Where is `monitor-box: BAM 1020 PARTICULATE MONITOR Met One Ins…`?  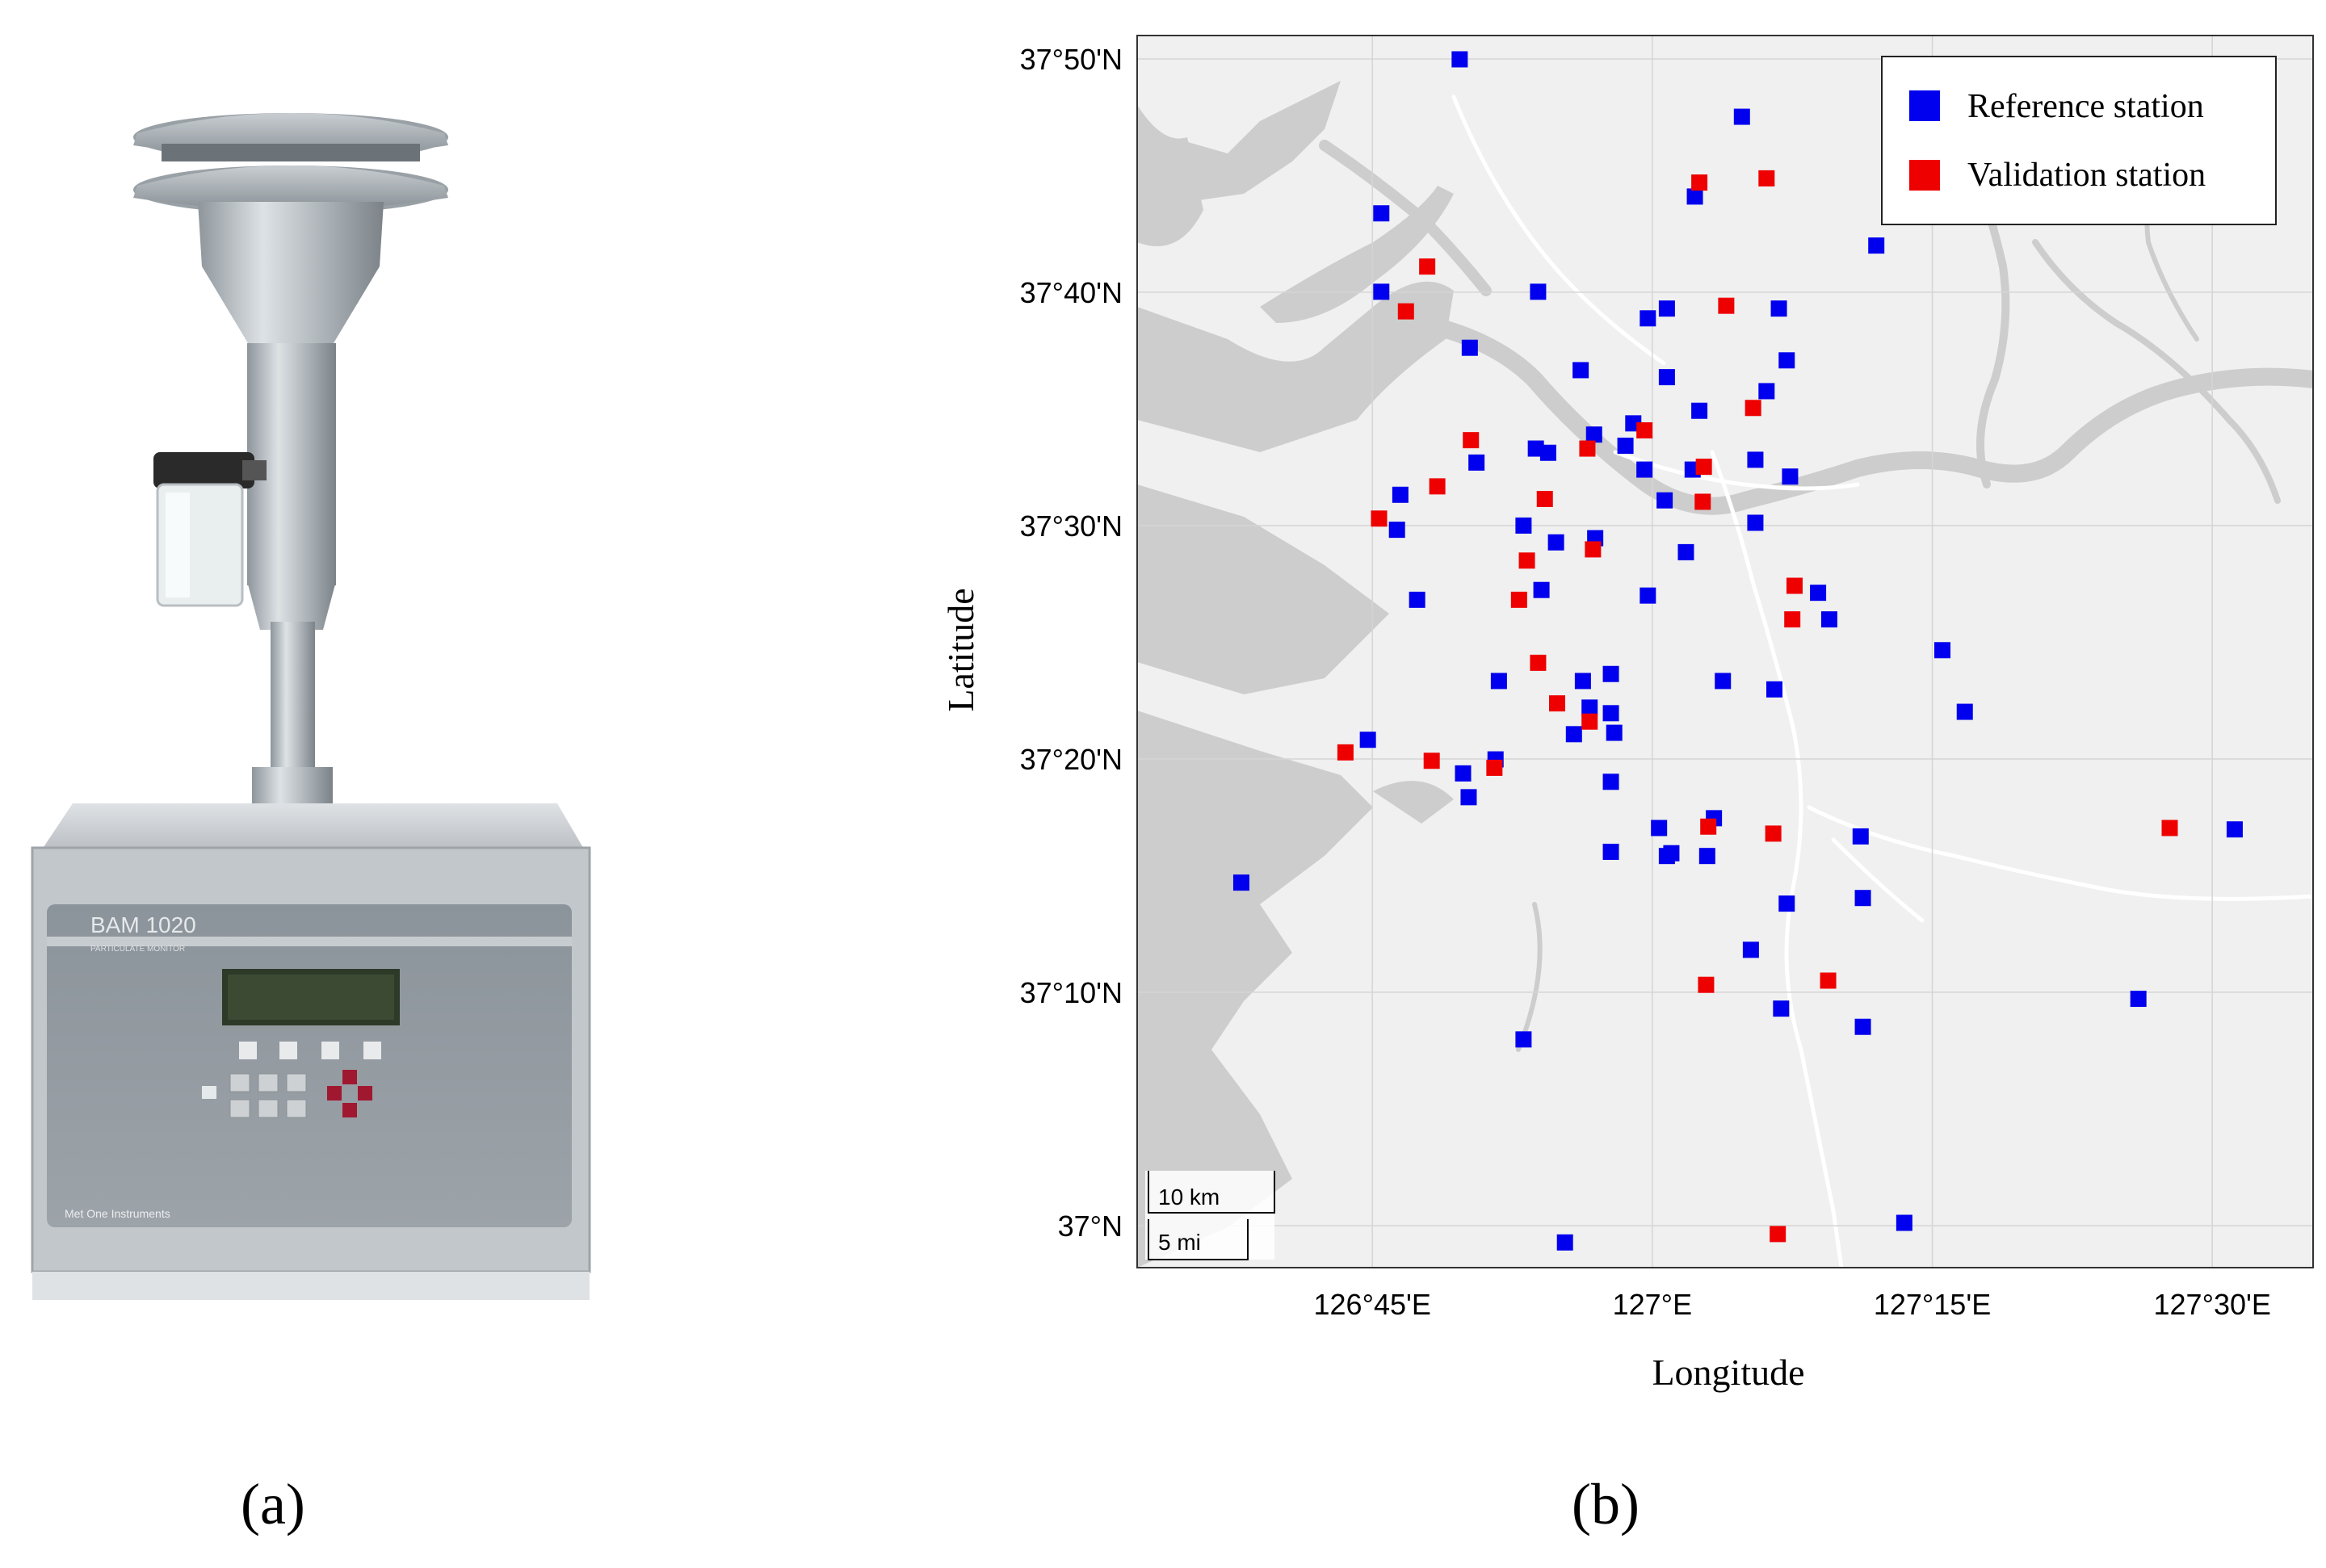
monitor-box: BAM 1020 PARTICULATE MONITOR Met One Ins… is located at coordinates (311, 1051).